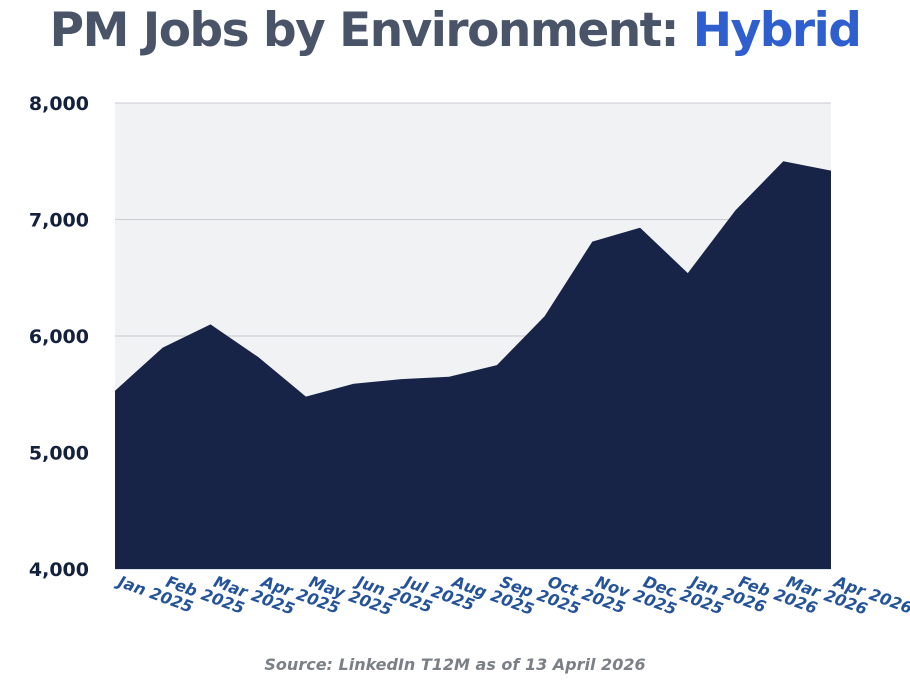 Image resolution: width=910 pixels, height=696 pixels. Describe the element at coordinates (59, 104) in the screenshot. I see `y-tick-label: 8,000` at that location.